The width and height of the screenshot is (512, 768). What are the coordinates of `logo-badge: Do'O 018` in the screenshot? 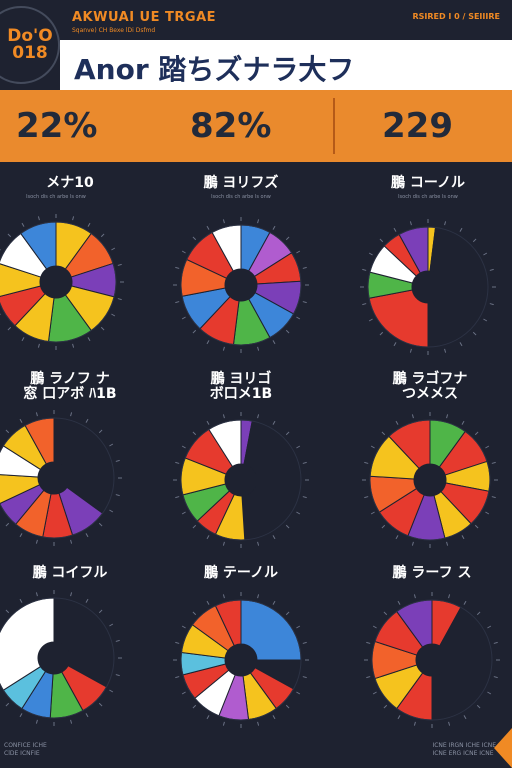 It's located at (30, 45).